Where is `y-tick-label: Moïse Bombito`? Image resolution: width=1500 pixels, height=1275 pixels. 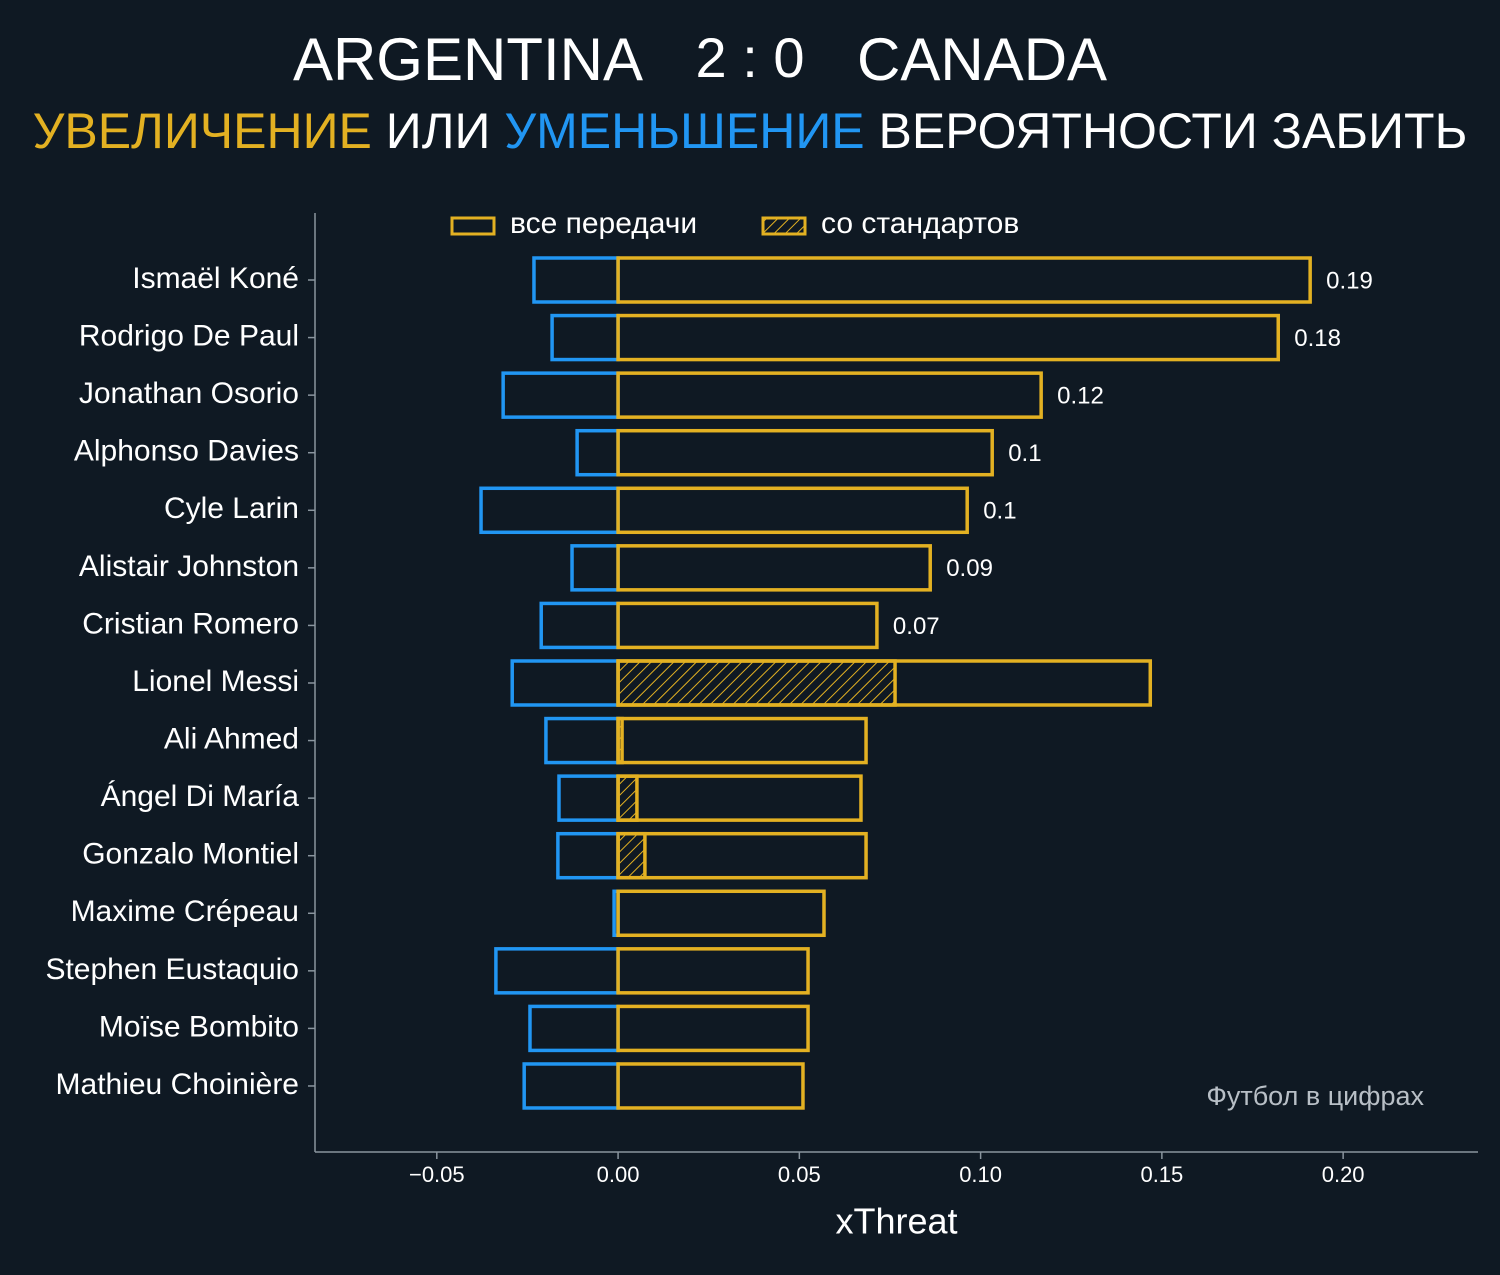
y-tick-label: Moïse Bombito is located at coordinates (199, 1026).